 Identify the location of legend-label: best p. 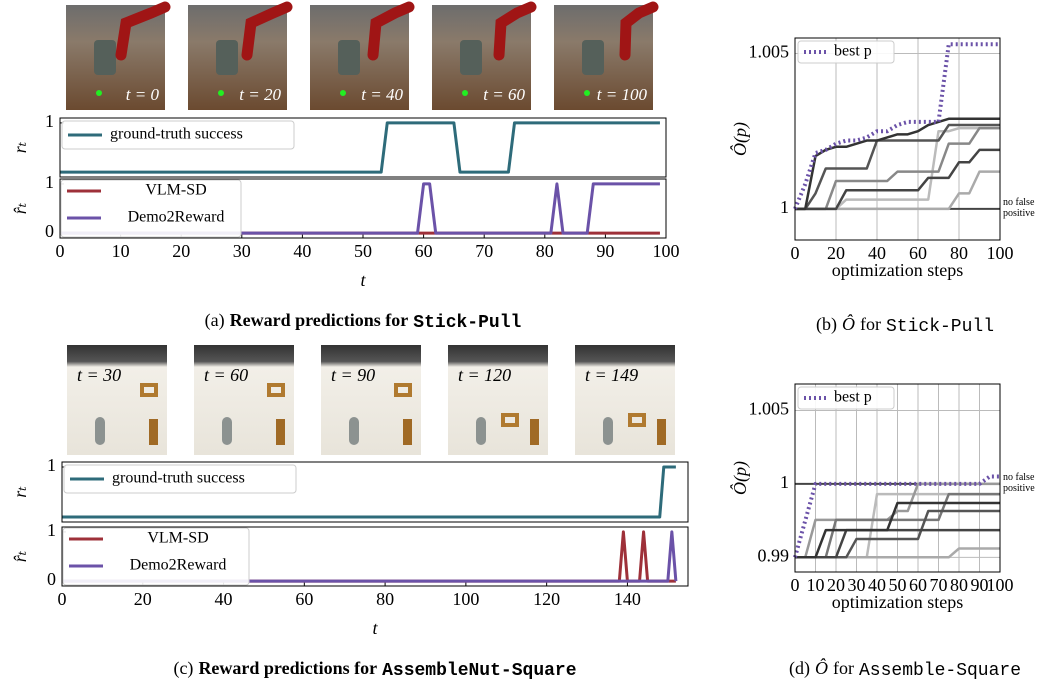
(853, 397).